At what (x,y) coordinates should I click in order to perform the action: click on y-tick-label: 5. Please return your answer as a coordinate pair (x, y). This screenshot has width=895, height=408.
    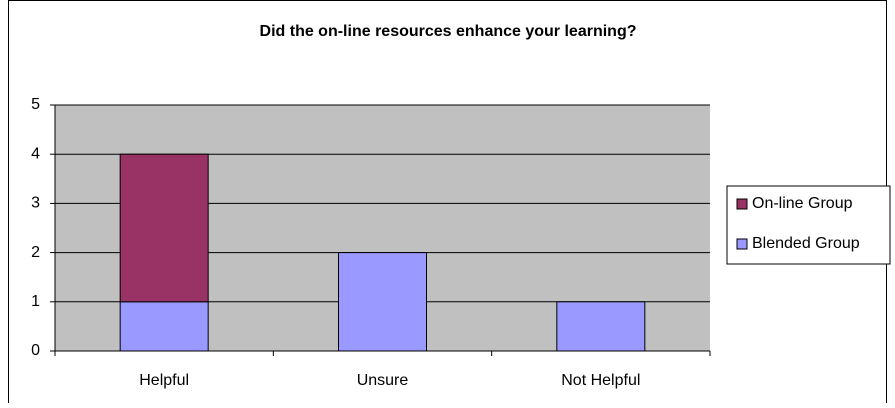
    Looking at the image, I should click on (35, 104).